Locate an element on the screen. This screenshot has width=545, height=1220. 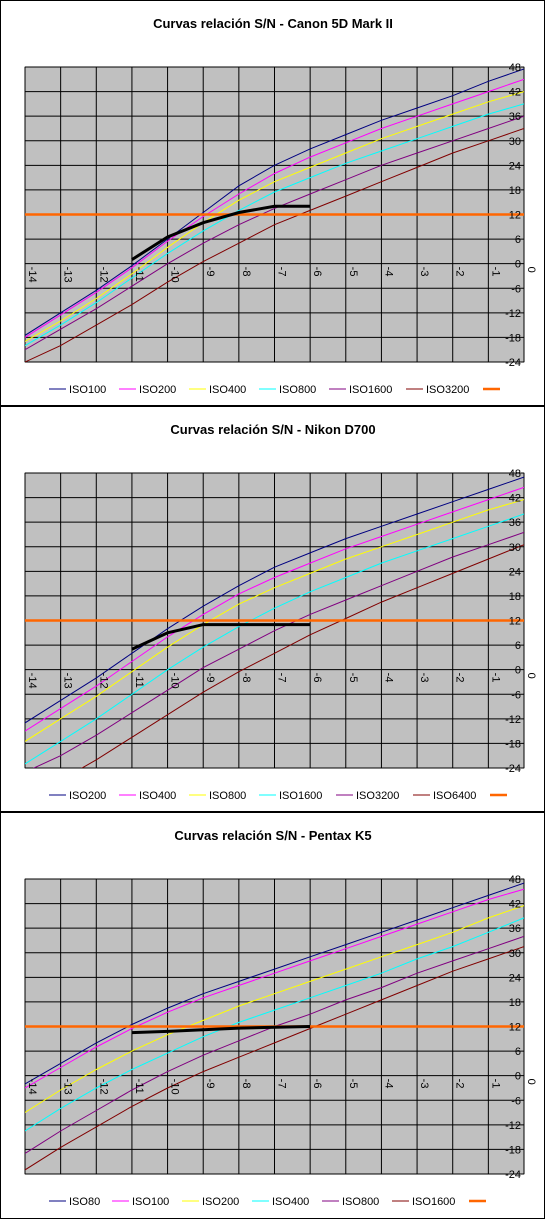
y-tick-label: 24 is located at coordinates (515, 572).